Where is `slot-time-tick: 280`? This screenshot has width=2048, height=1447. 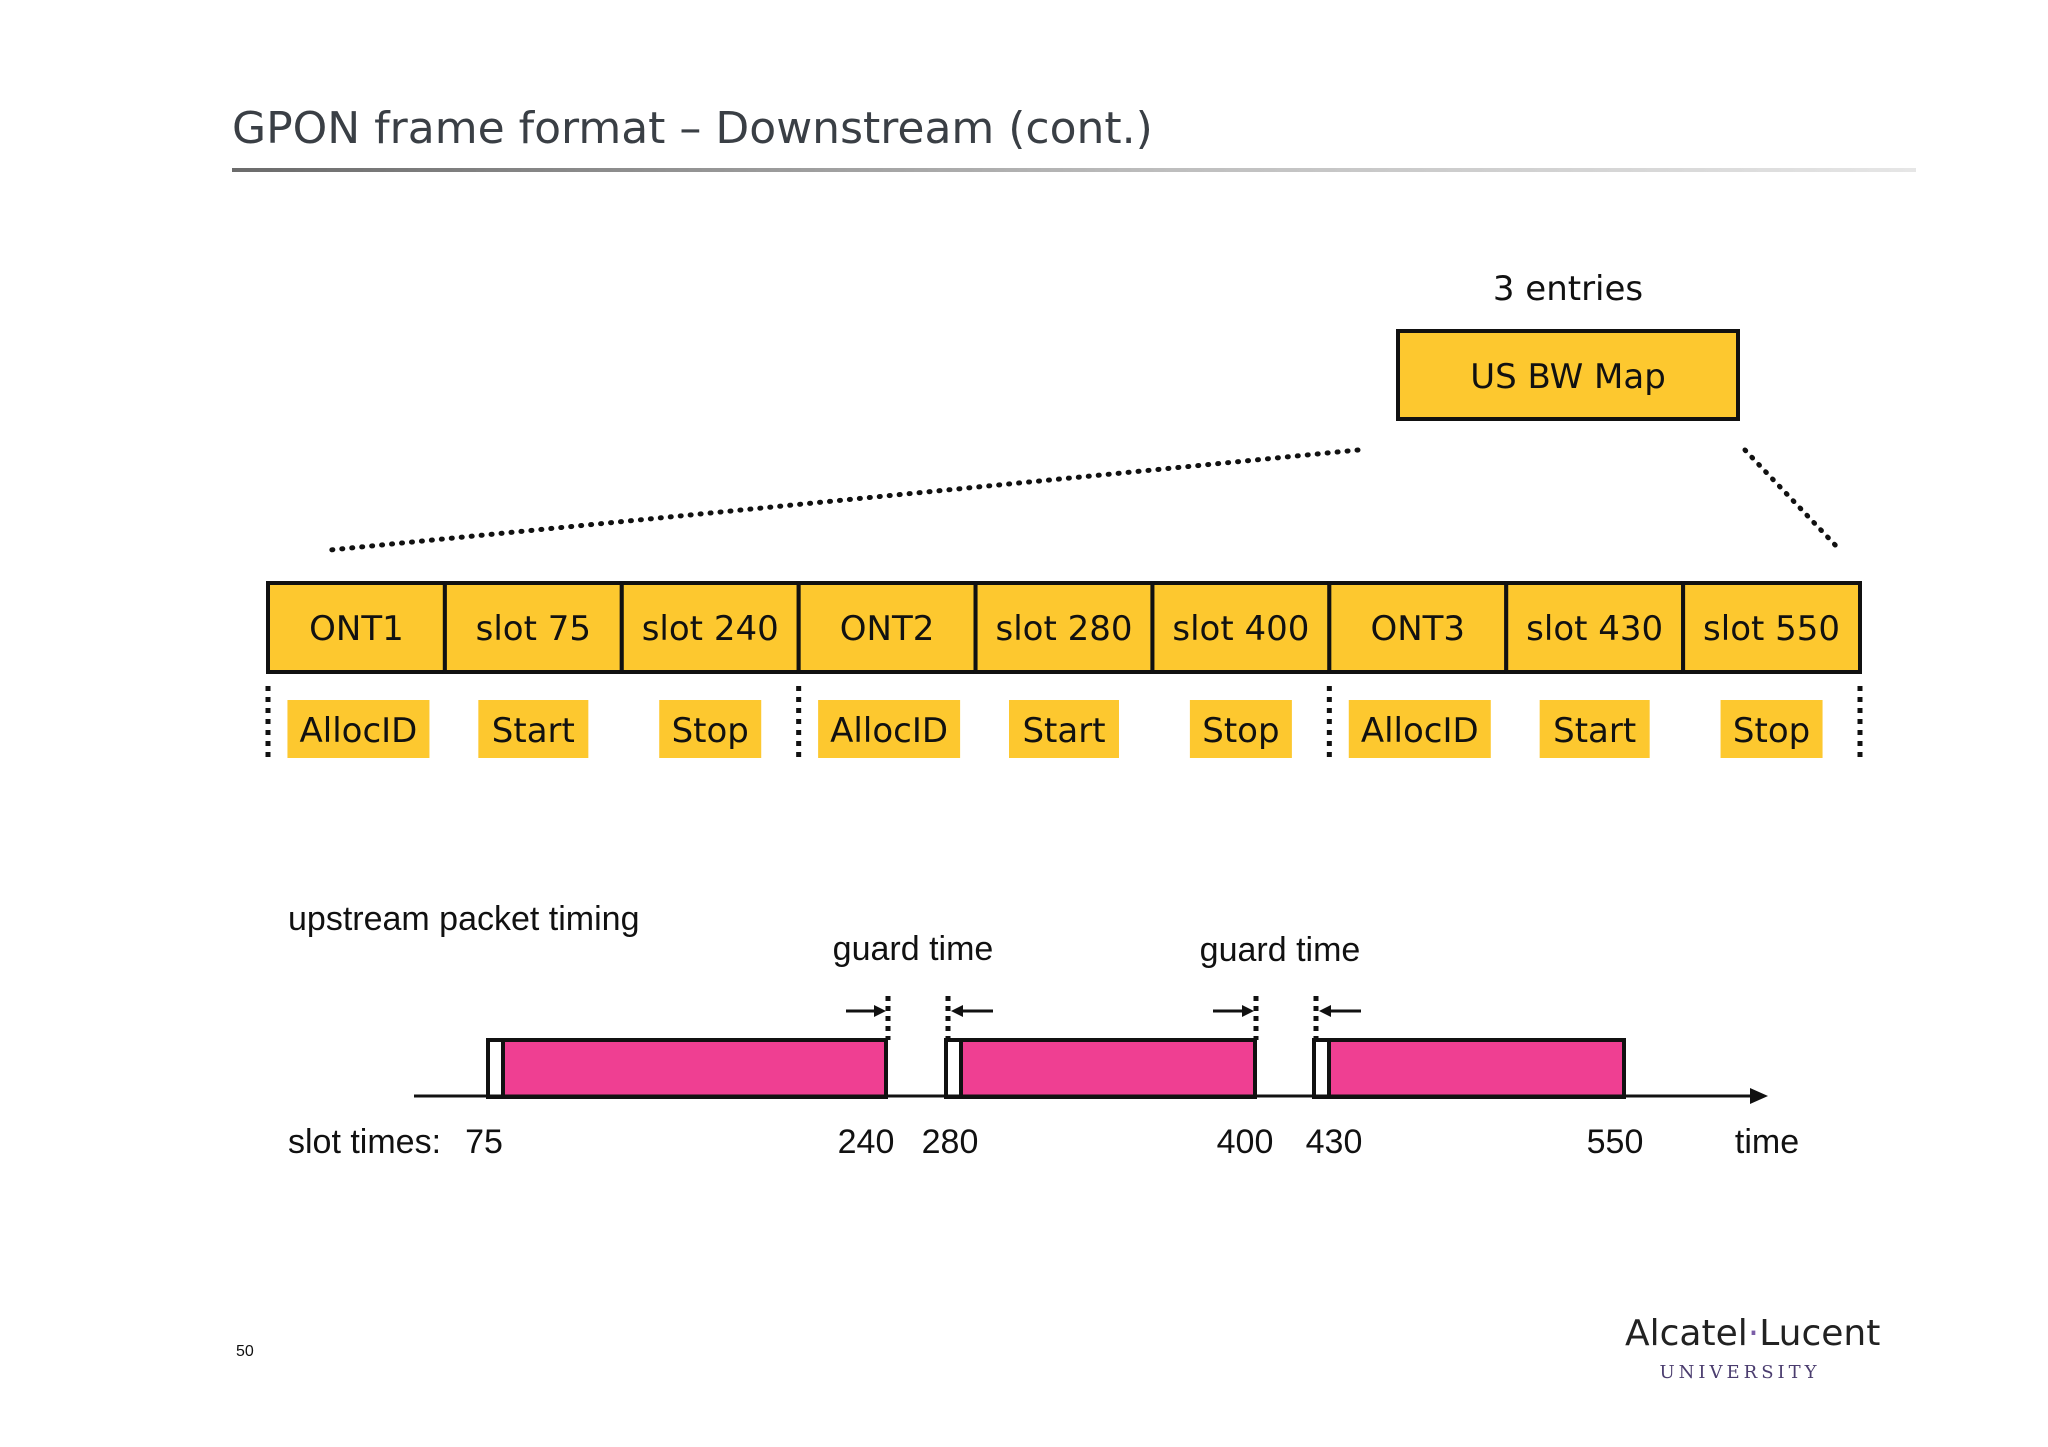 slot-time-tick: 280 is located at coordinates (950, 1142).